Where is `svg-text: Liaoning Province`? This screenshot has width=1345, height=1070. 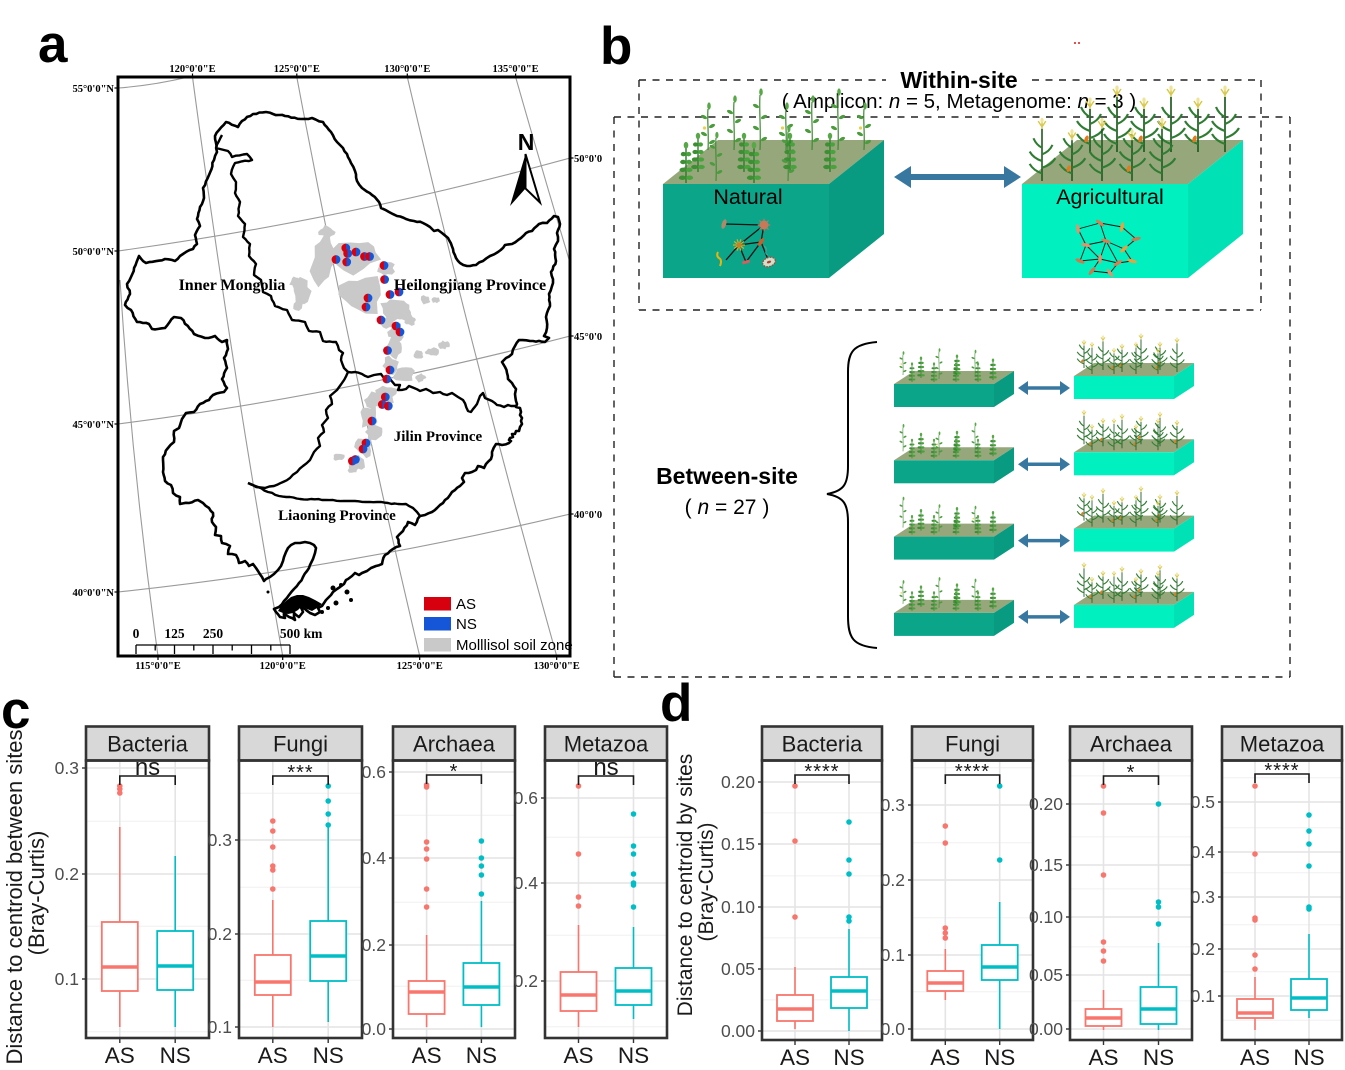 svg-text: Liaoning Province is located at coordinates (337, 516).